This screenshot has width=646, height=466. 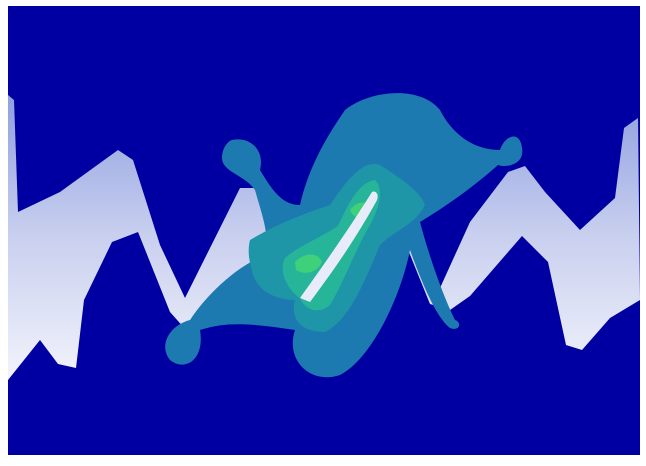 I want to click on contact-gap, so click(x=339, y=246).